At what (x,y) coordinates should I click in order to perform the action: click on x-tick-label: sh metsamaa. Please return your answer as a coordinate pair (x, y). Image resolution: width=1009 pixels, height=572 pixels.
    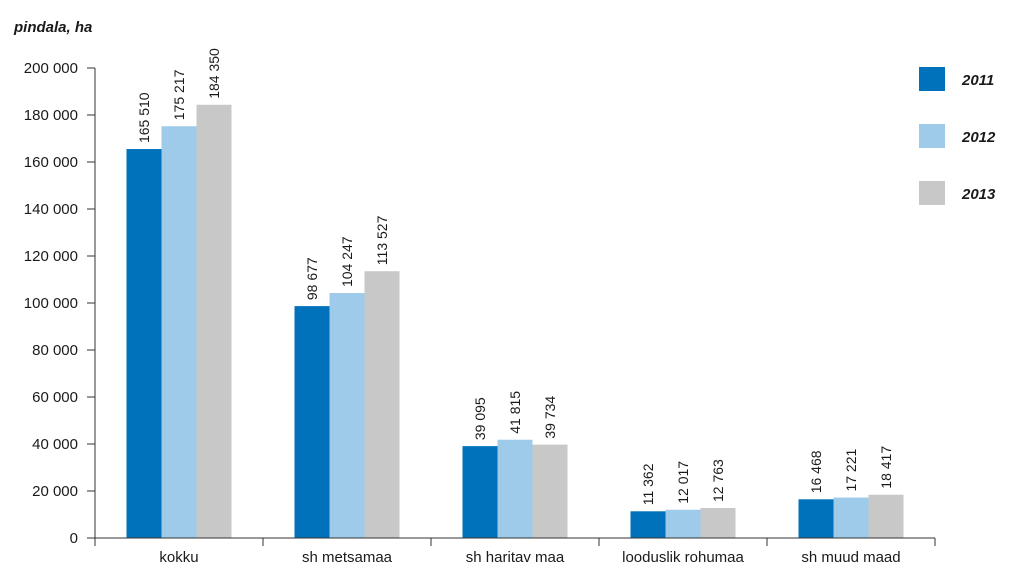
    Looking at the image, I should click on (347, 557).